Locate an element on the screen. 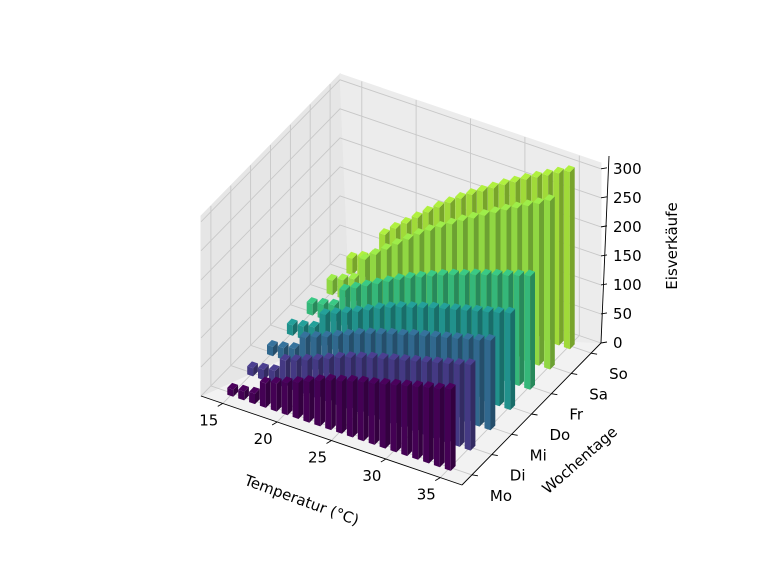 The image size is (783, 579). x-axis-label: Temperatur (°C) is located at coordinates (301, 500).